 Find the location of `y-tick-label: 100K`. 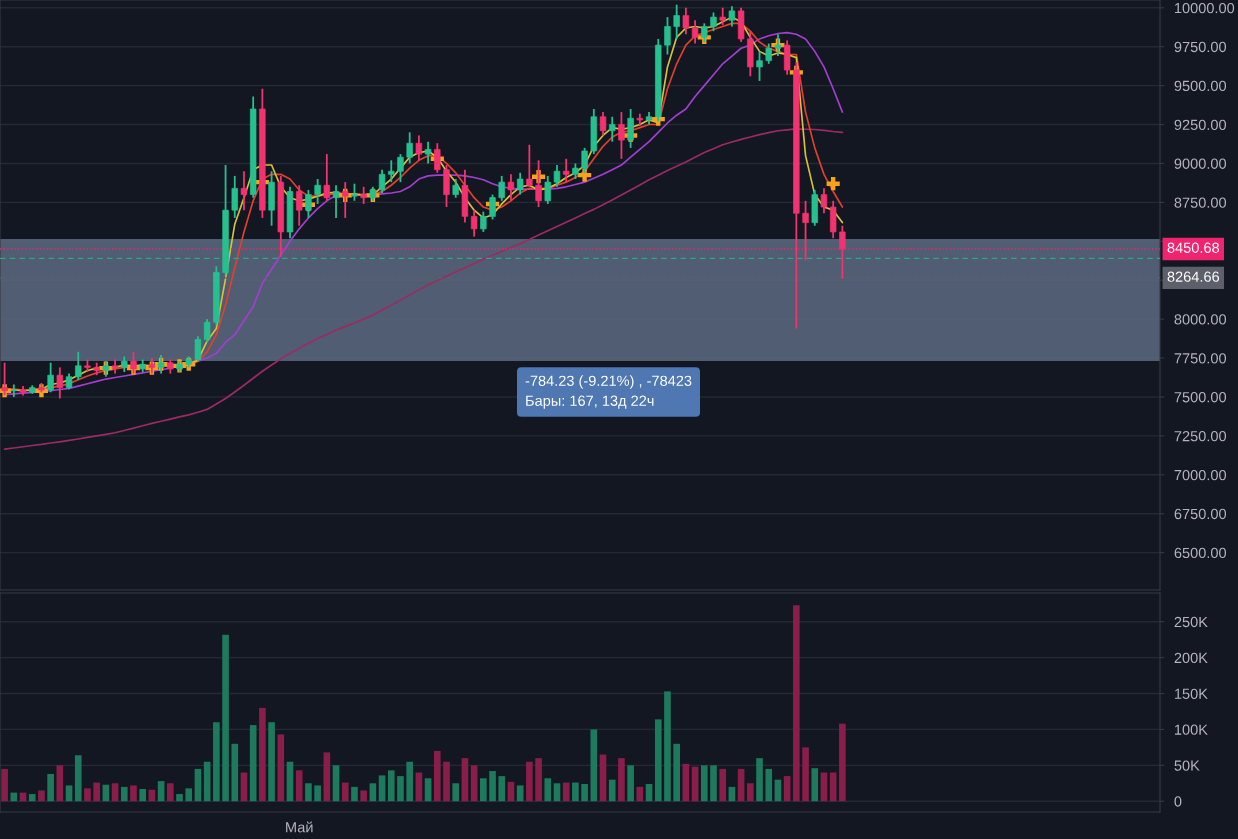

y-tick-label: 100K is located at coordinates (1191, 729).